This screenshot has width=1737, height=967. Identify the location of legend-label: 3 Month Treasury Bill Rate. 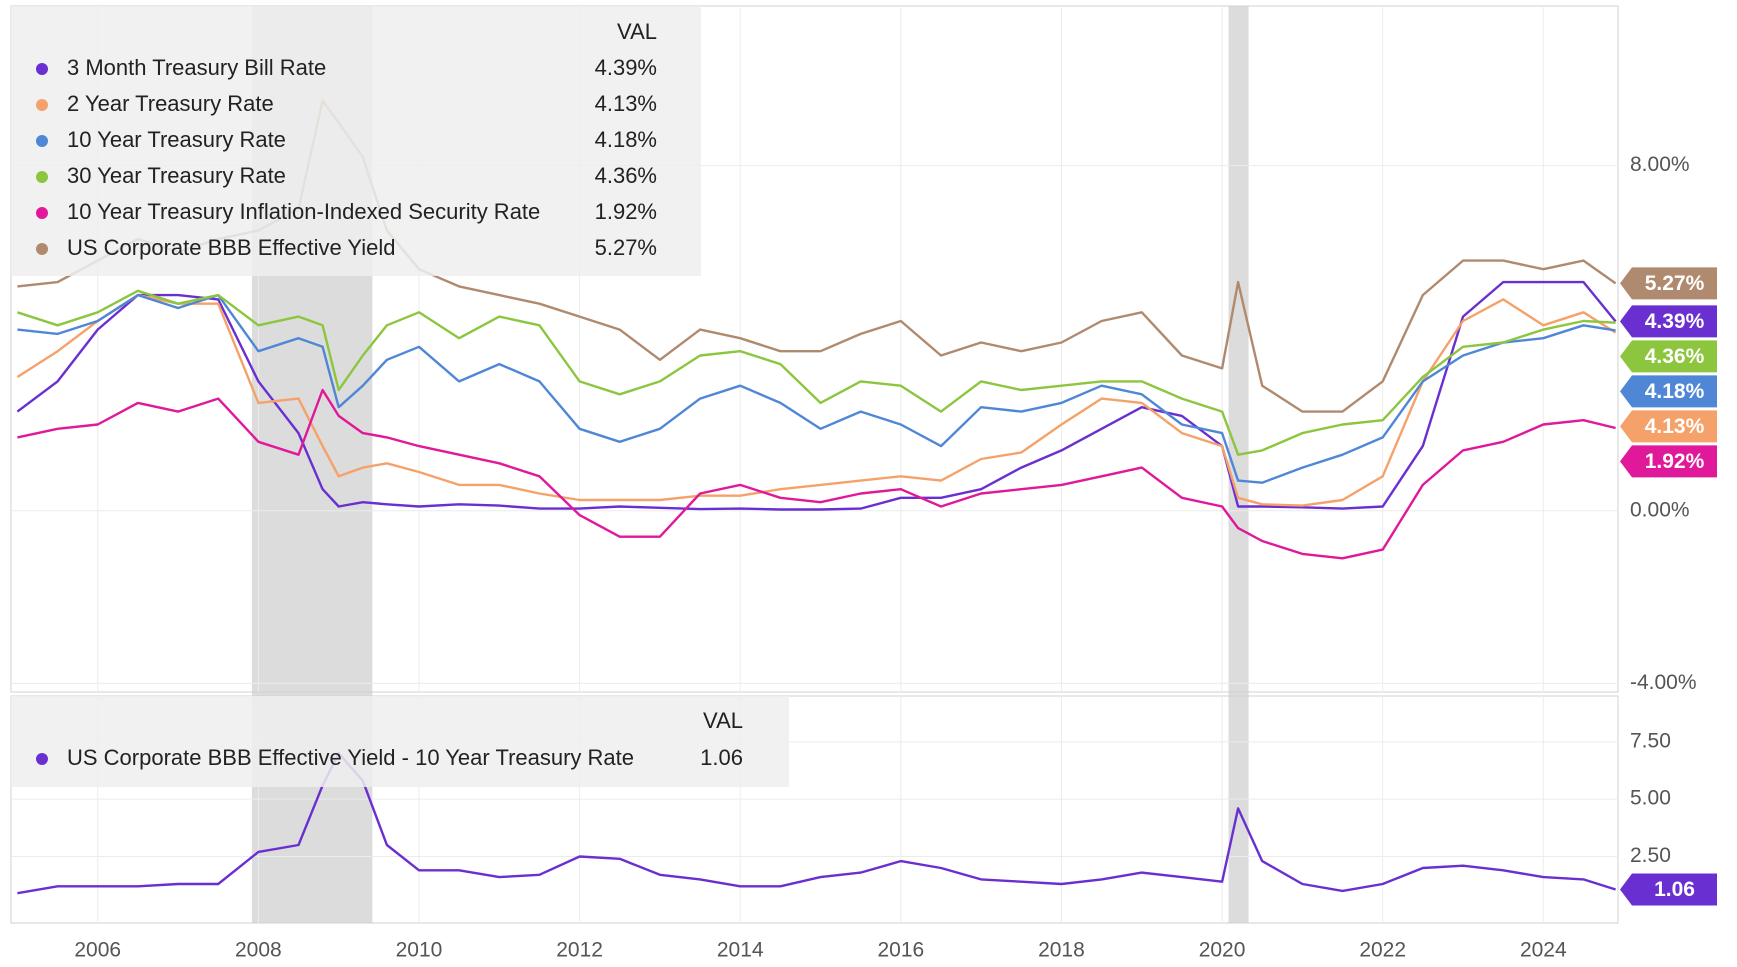
(196, 67).